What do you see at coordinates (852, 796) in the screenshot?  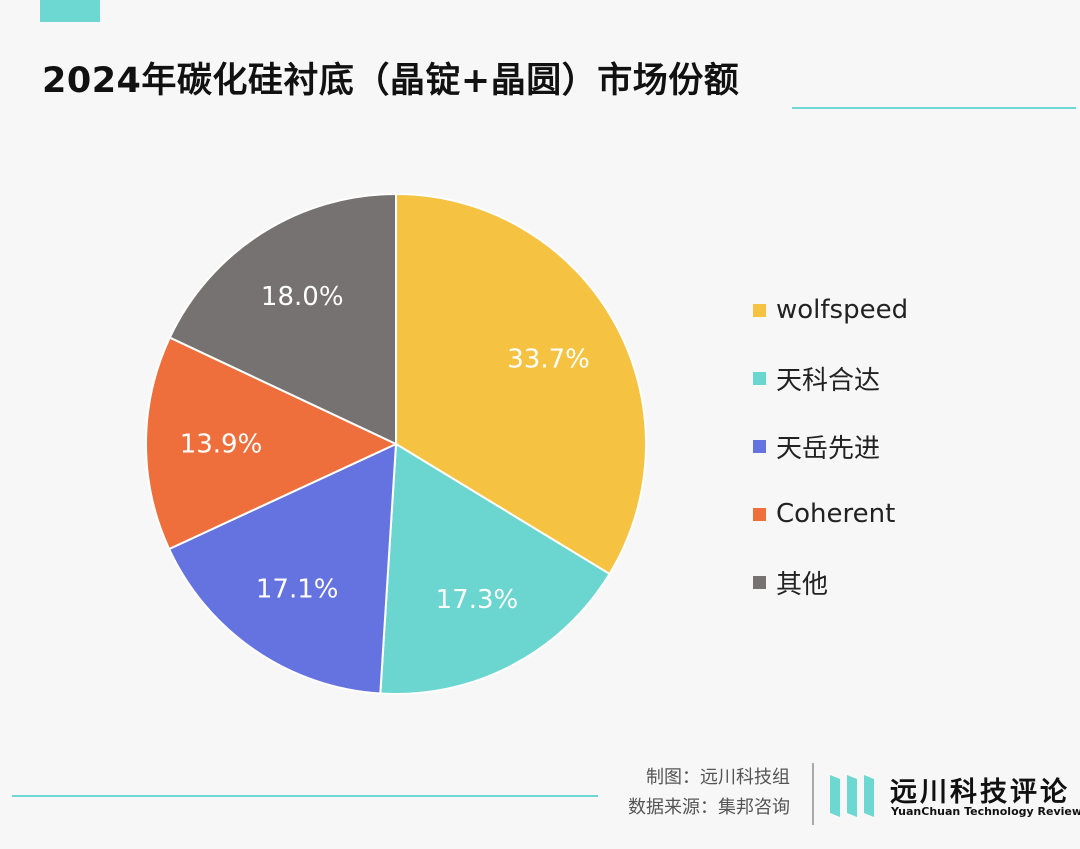 I see `brand-logo-icon` at bounding box center [852, 796].